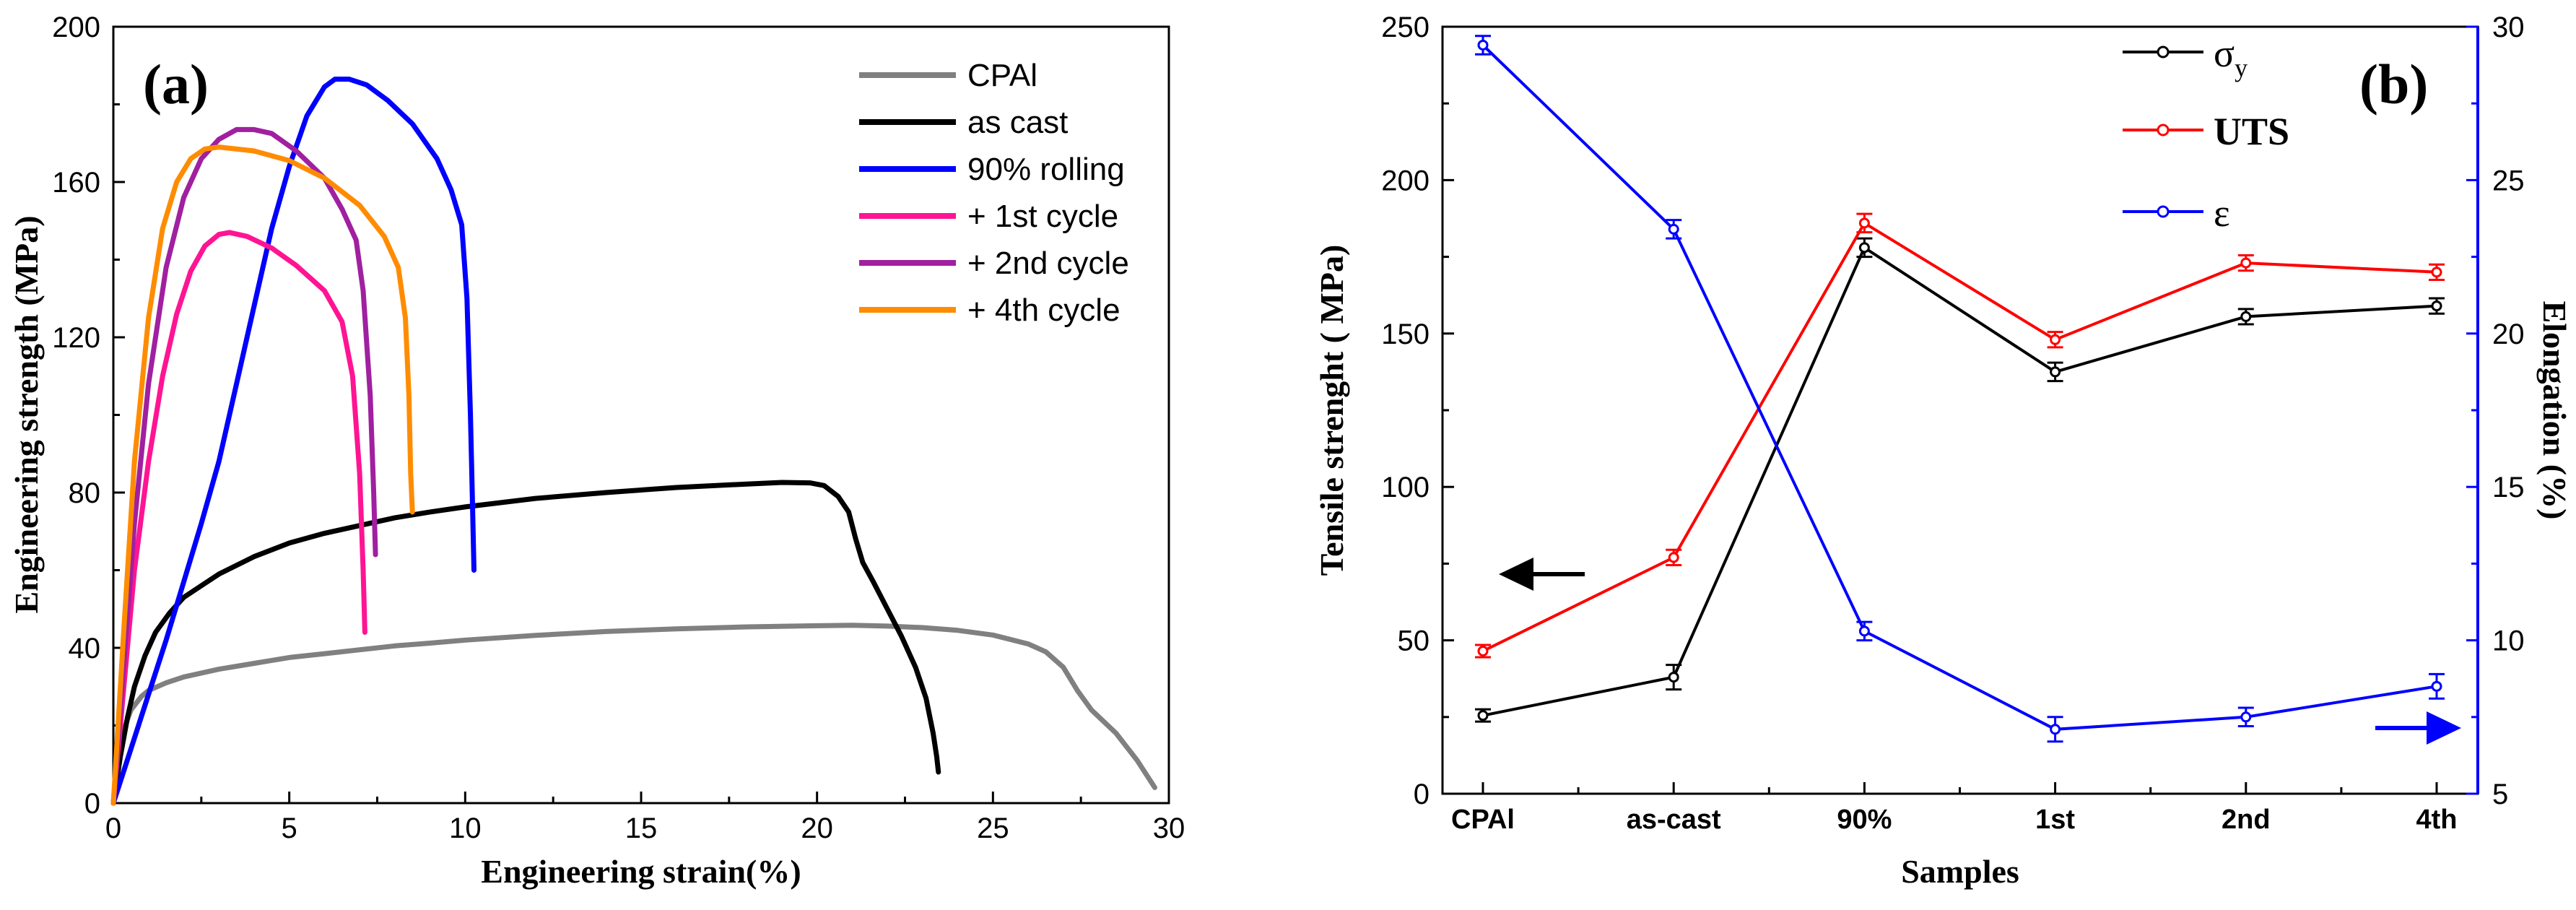 The width and height of the screenshot is (2576, 910). Describe the element at coordinates (1864, 820) in the screenshot. I see `category-label: 90%` at that location.